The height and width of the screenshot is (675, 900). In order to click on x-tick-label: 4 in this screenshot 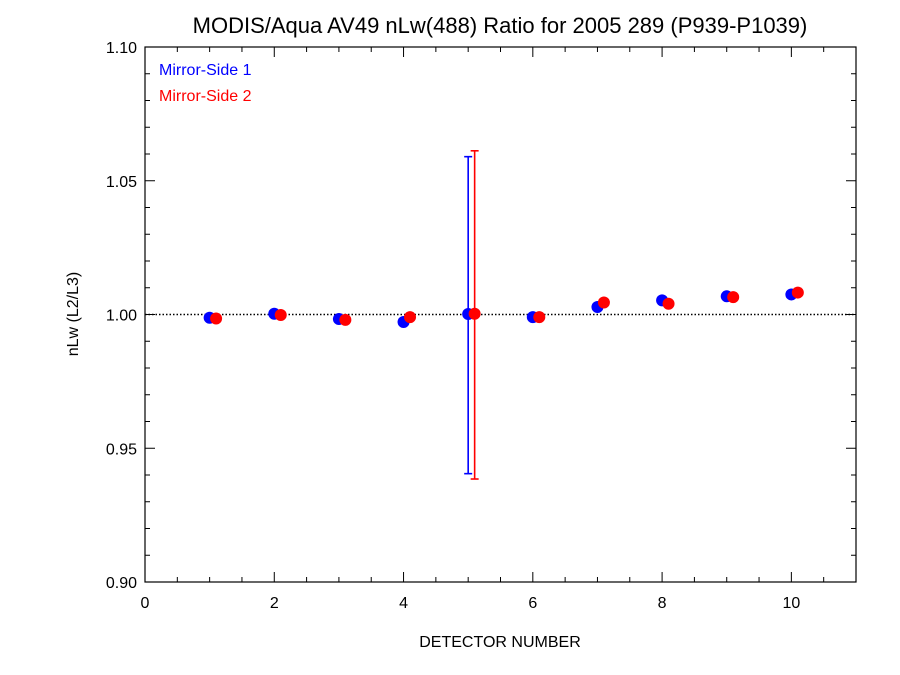, I will do `click(403, 603)`.